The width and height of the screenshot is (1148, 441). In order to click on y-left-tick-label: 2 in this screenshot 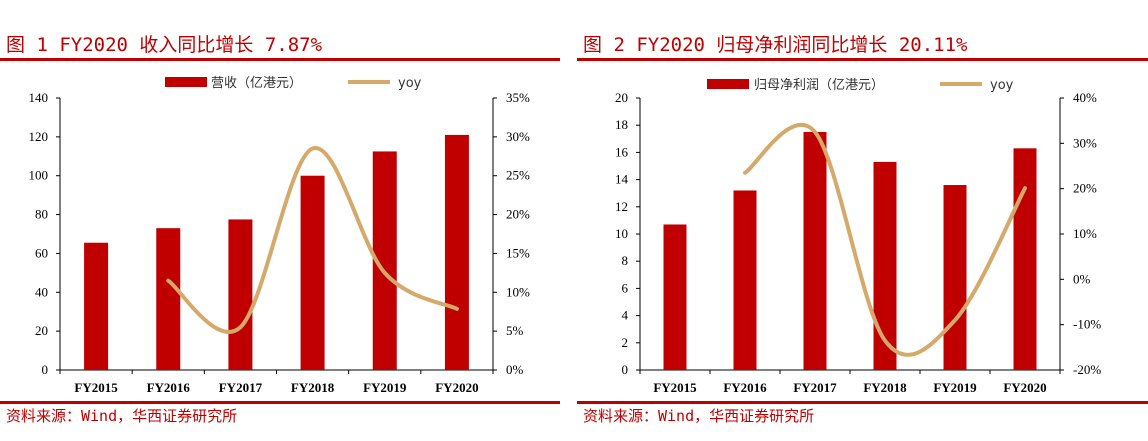, I will do `click(625, 342)`.